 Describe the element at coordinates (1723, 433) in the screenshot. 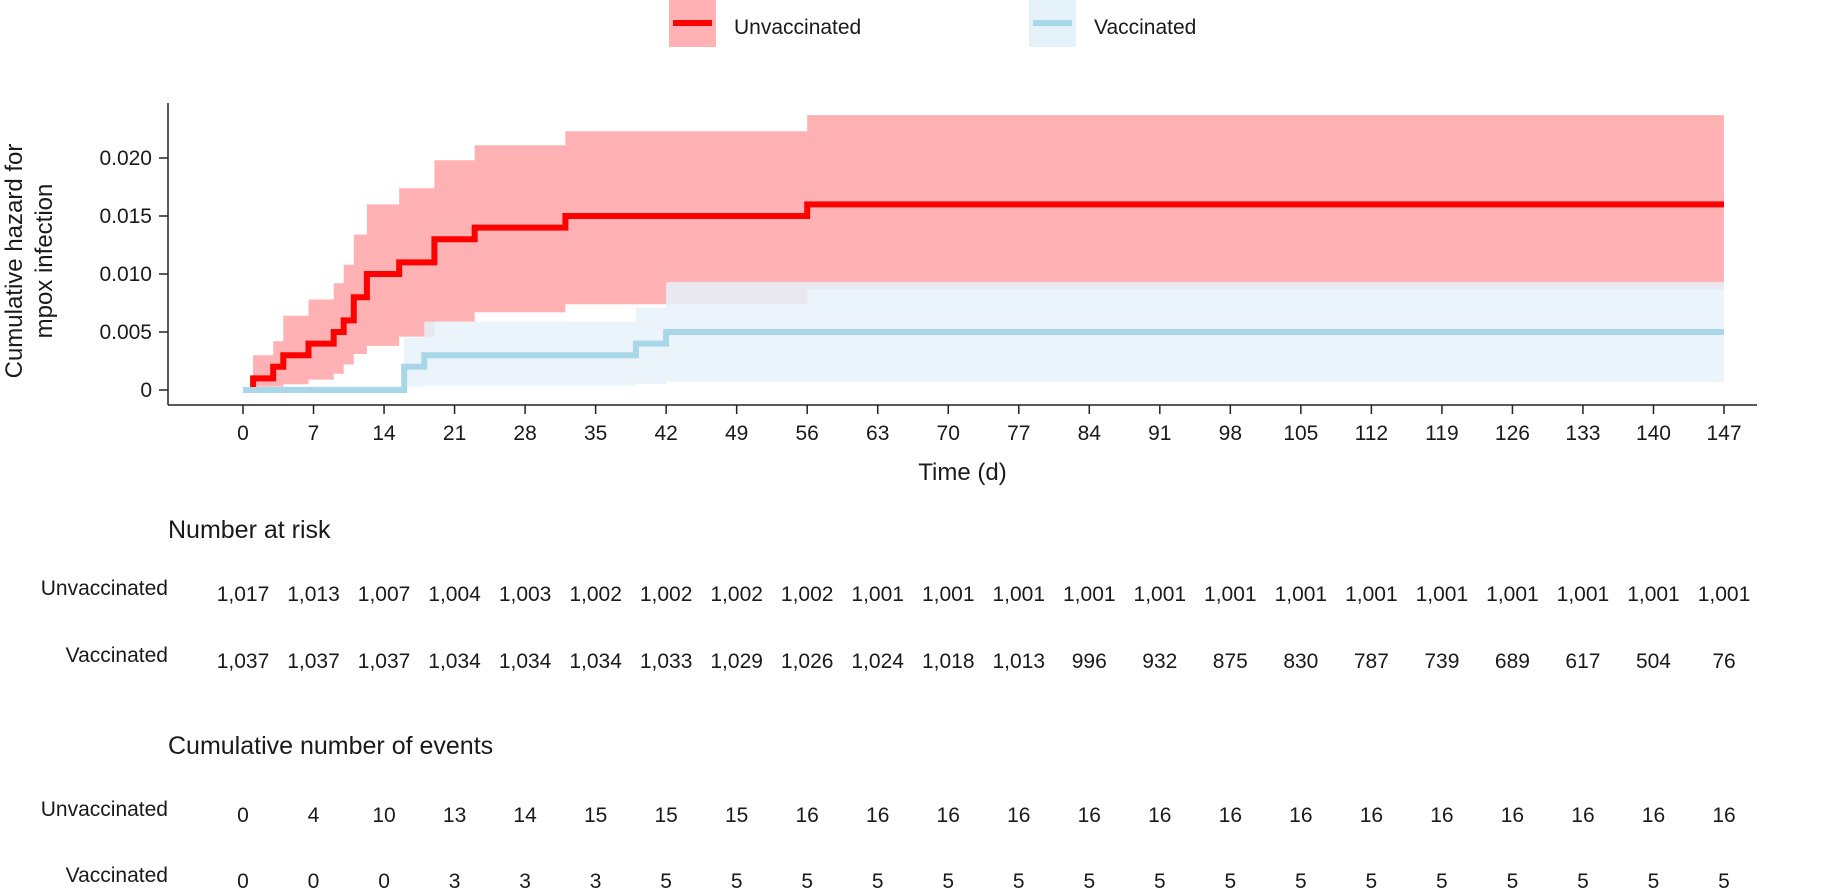

I see `x-tick-label: 147` at that location.